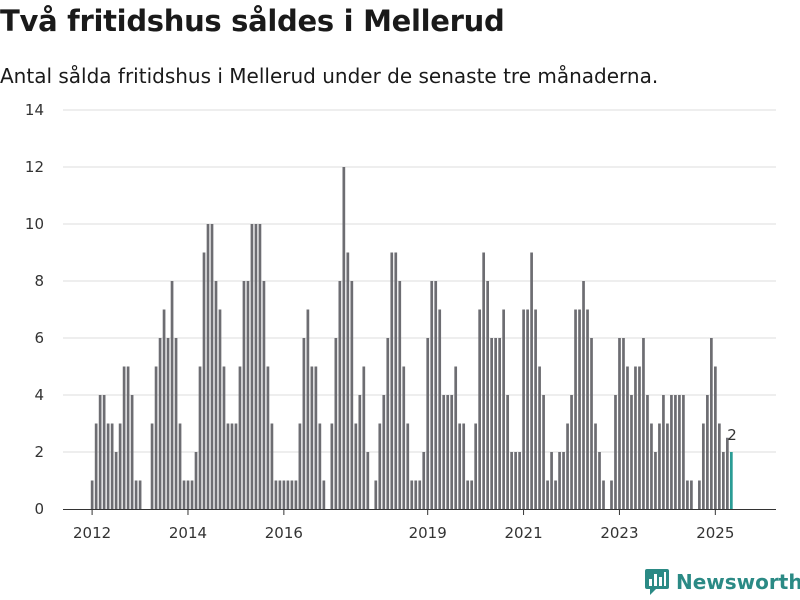  I want to click on y-tick-label: 12, so click(34, 167).